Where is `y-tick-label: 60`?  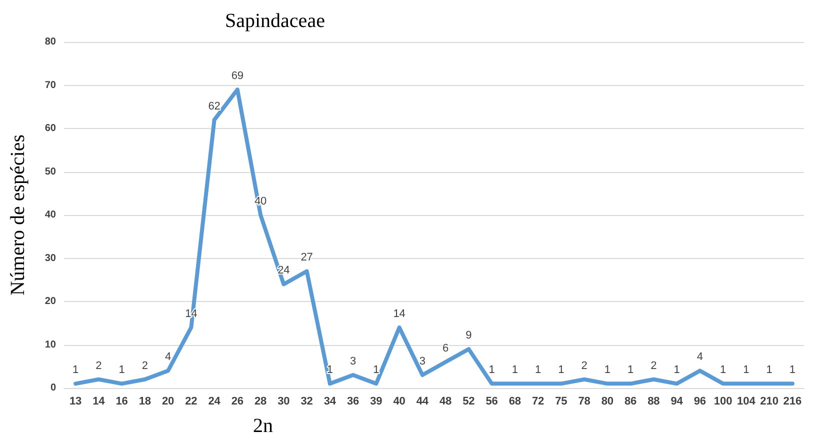 y-tick-label: 60 is located at coordinates (50, 128).